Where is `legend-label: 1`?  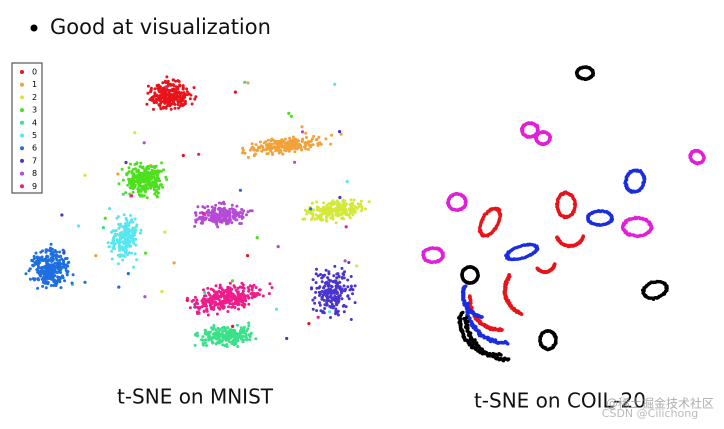
legend-label: 1 is located at coordinates (34, 84).